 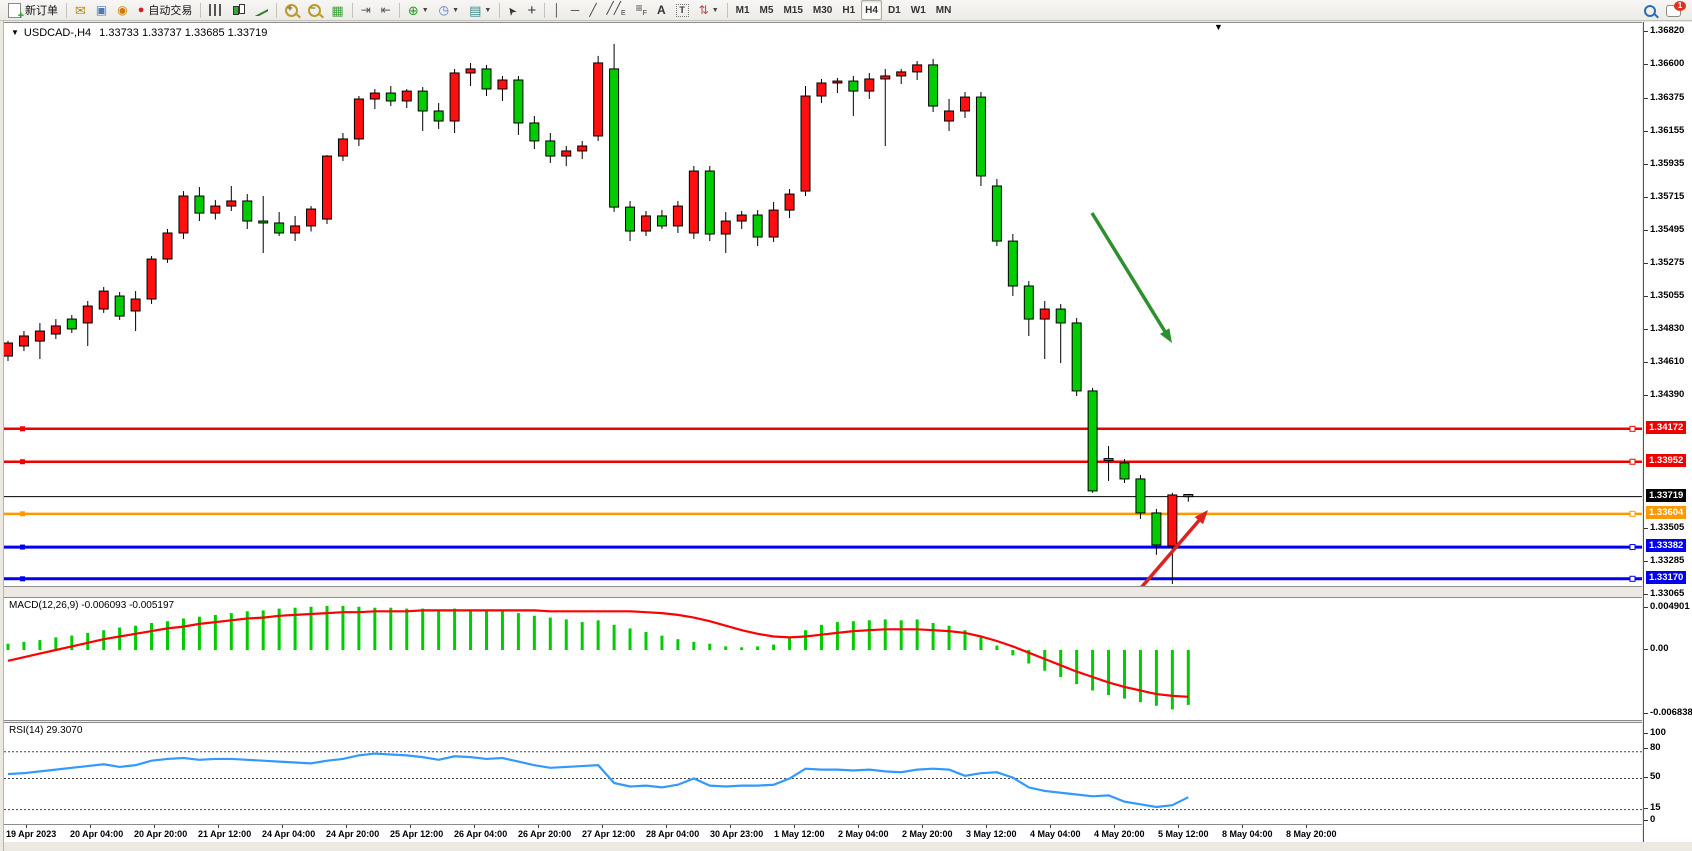 I want to click on autotrading-button: ● 自动交易, so click(x=165, y=10).